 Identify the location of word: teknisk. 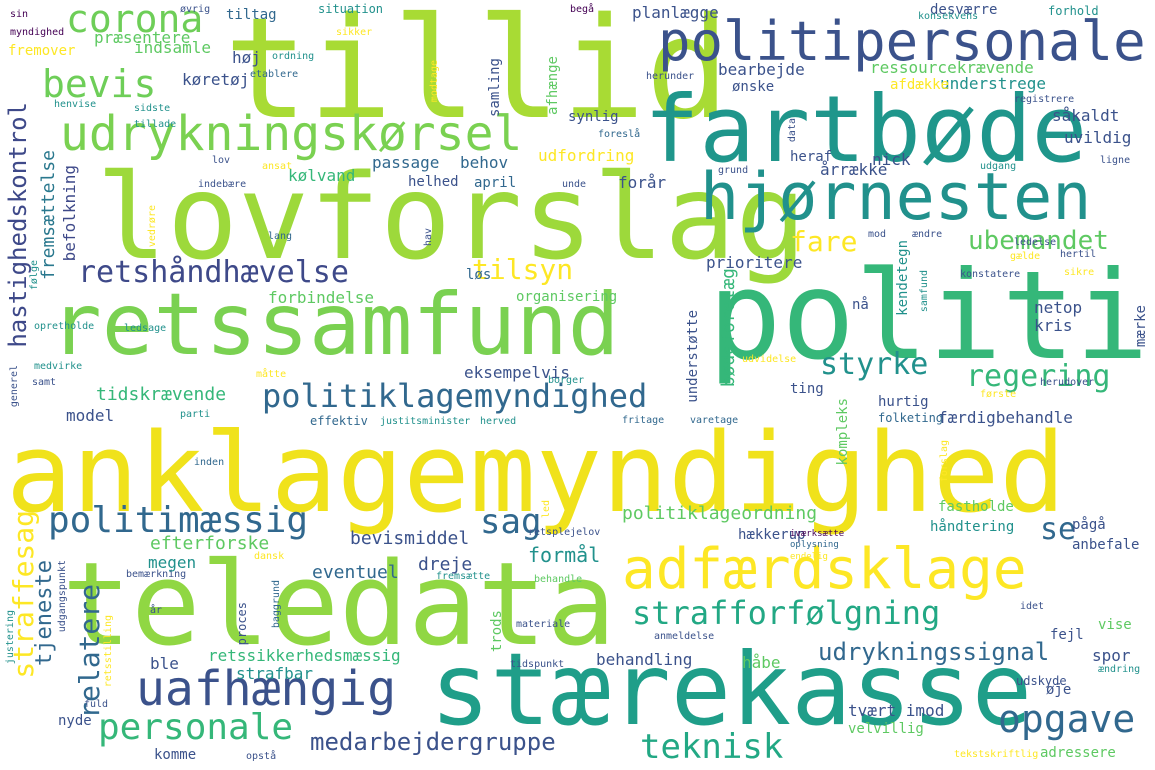
(712, 747).